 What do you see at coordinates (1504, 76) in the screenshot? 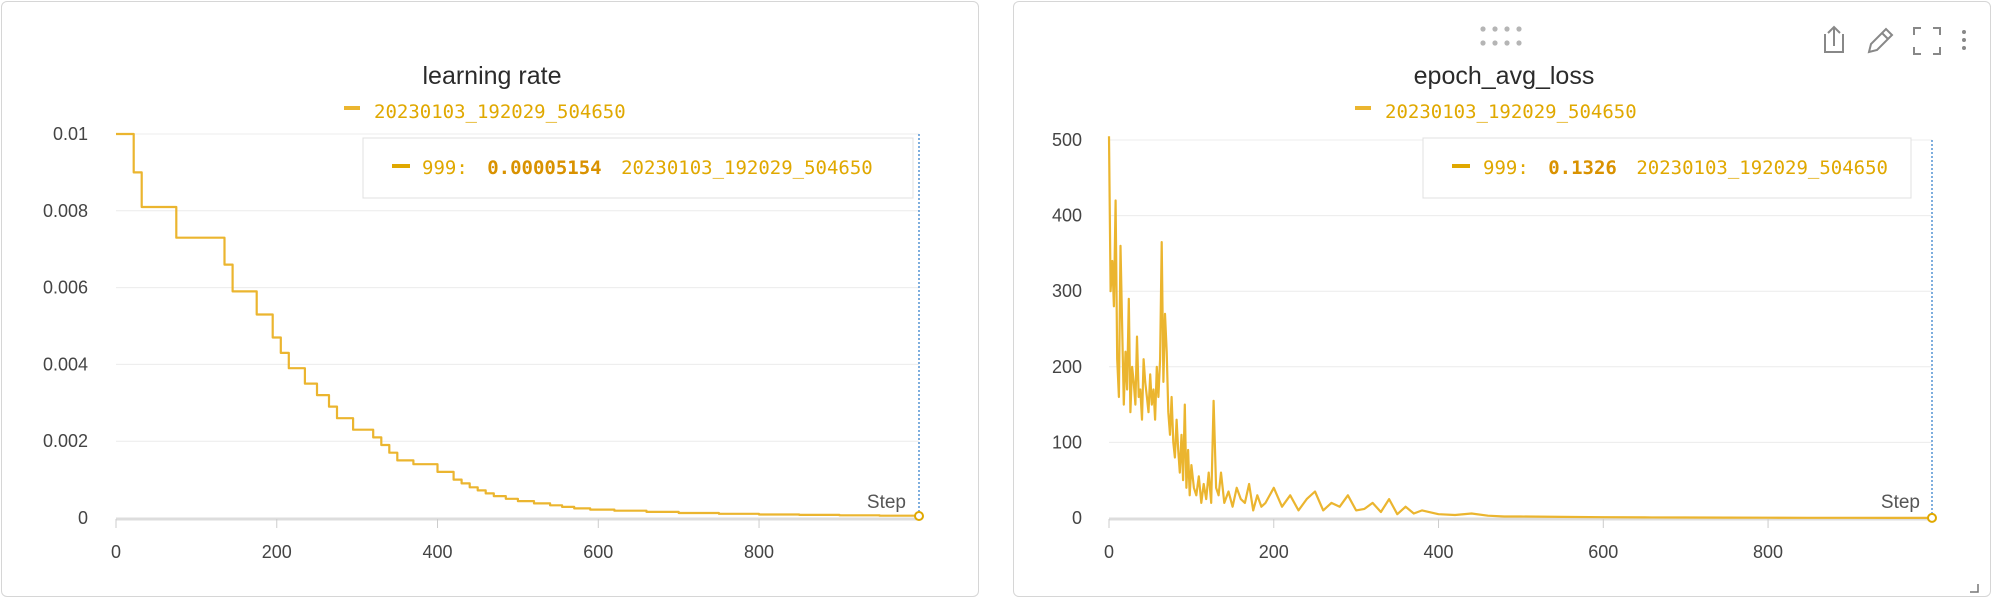
I see `chart-title: epoch_avg_loss` at bounding box center [1504, 76].